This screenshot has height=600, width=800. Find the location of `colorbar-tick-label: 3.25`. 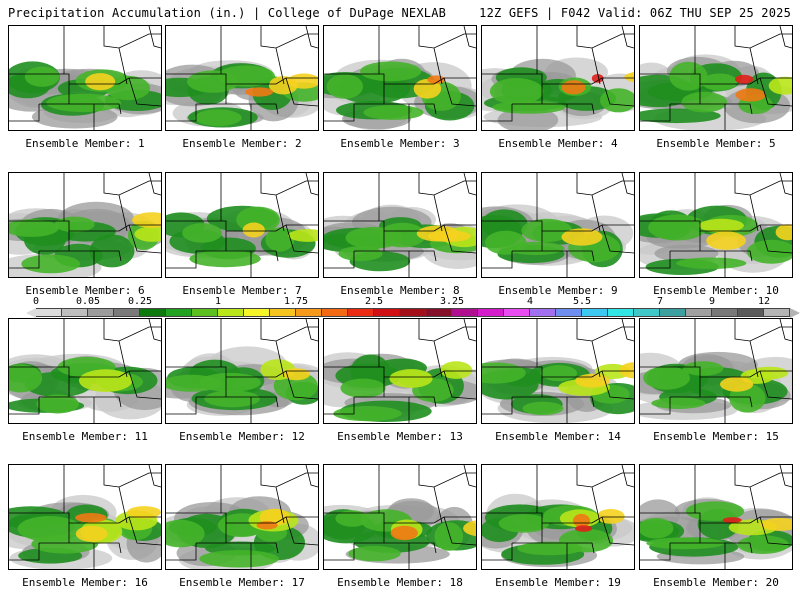

colorbar-tick-label: 3.25 is located at coordinates (452, 301).